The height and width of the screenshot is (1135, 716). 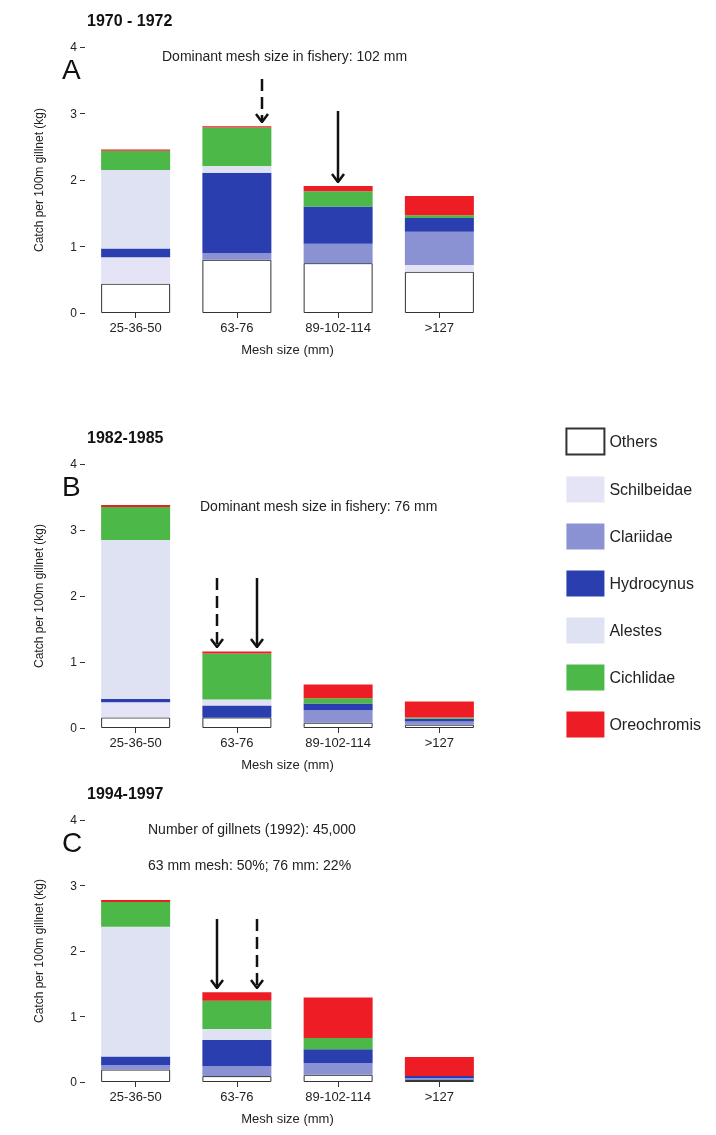 I want to click on legend-label: Clariidae, so click(x=641, y=536).